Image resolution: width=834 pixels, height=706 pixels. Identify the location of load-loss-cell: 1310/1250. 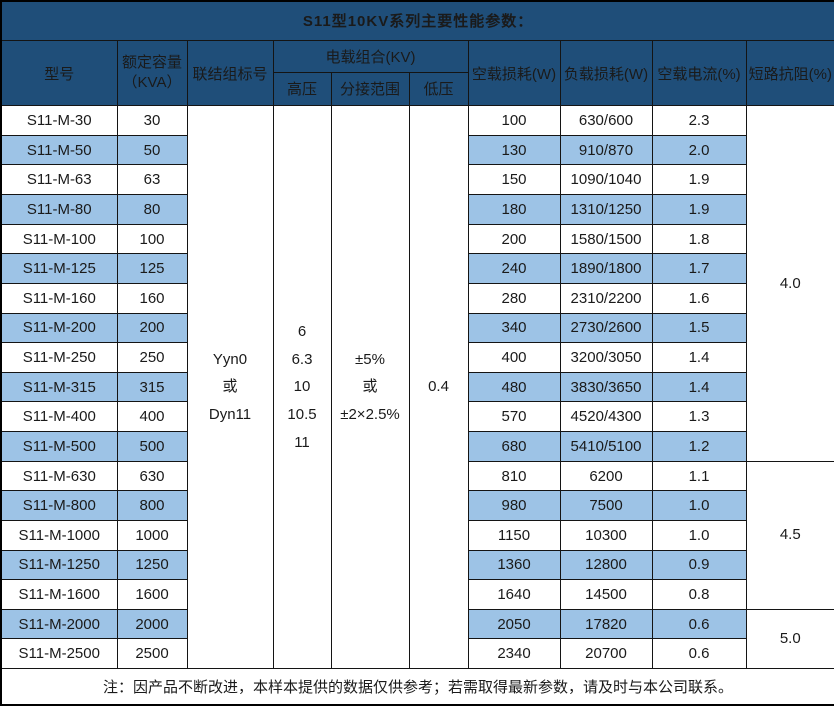
(606, 209).